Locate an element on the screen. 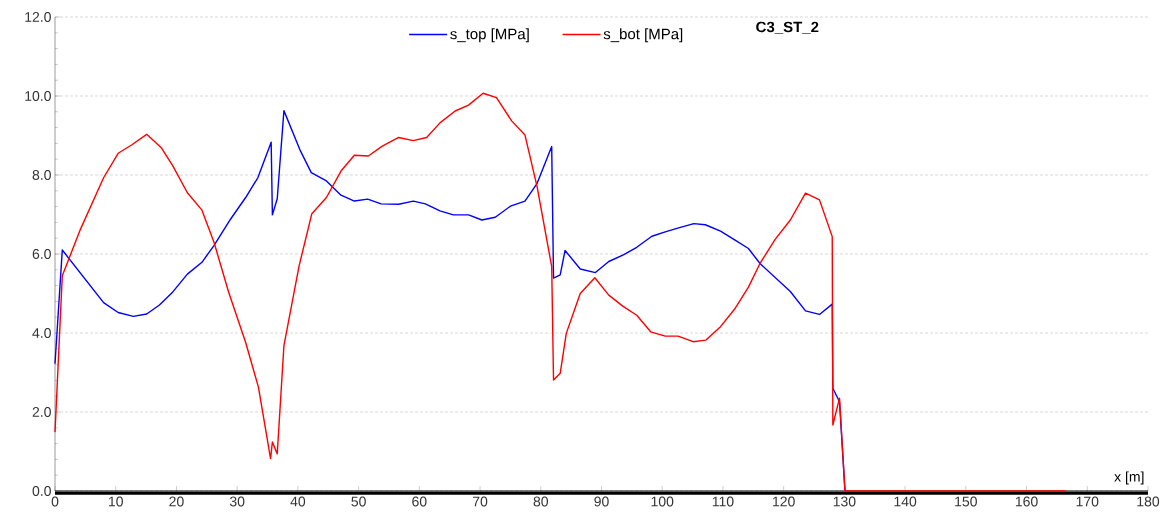 Image resolution: width=1175 pixels, height=520 pixels. x-tick-label: 90 is located at coordinates (601, 501).